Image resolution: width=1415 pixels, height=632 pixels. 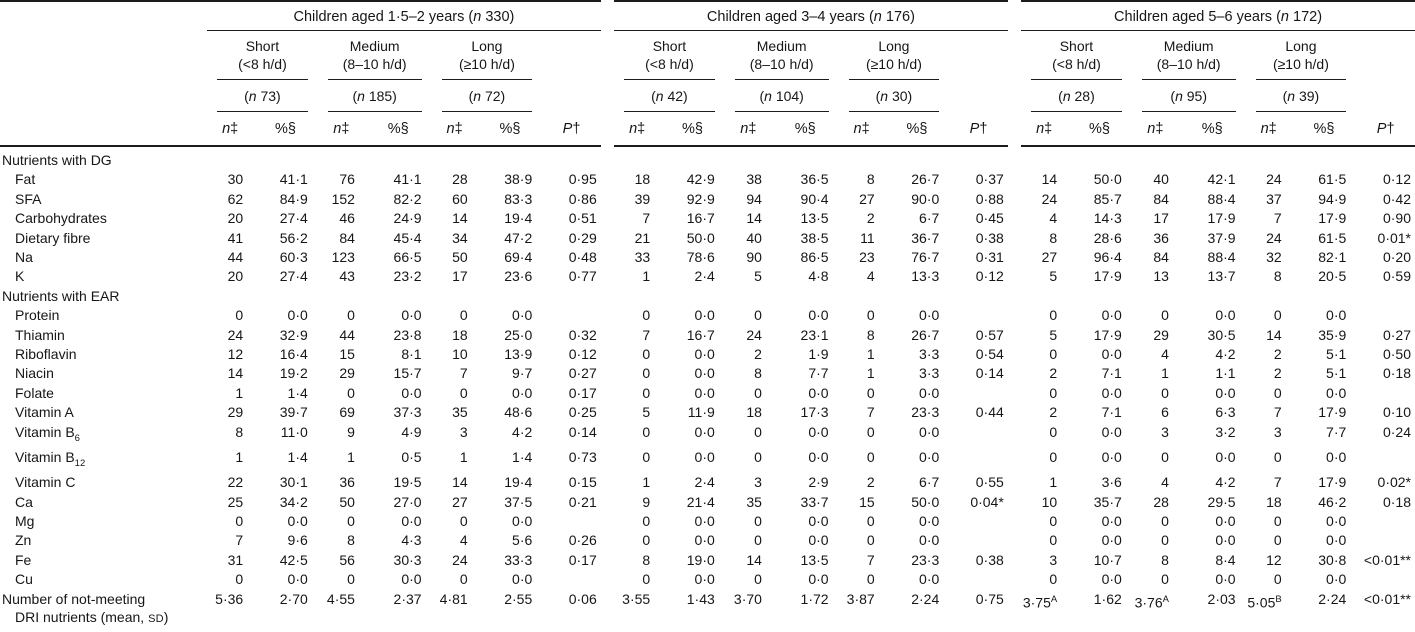 I want to click on value-cell: 90·0, so click(x=925, y=198).